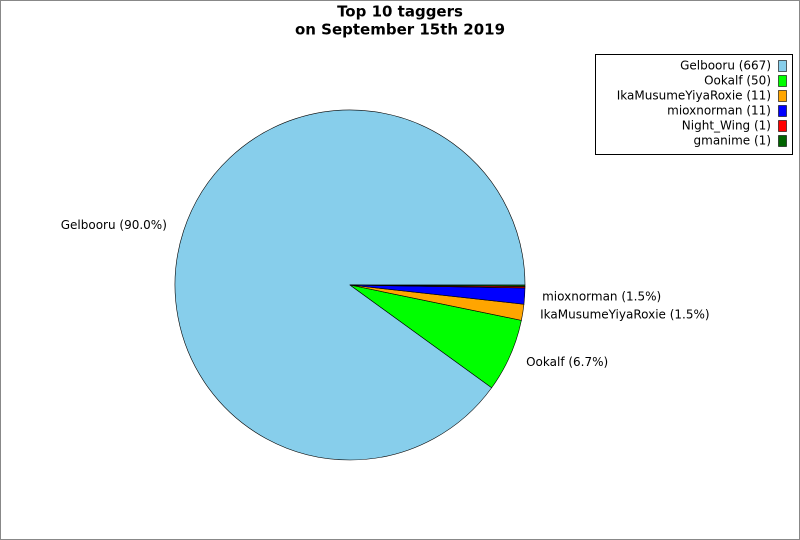 The image size is (800, 540). I want to click on legend-label: mioxnorman (11), so click(719, 111).